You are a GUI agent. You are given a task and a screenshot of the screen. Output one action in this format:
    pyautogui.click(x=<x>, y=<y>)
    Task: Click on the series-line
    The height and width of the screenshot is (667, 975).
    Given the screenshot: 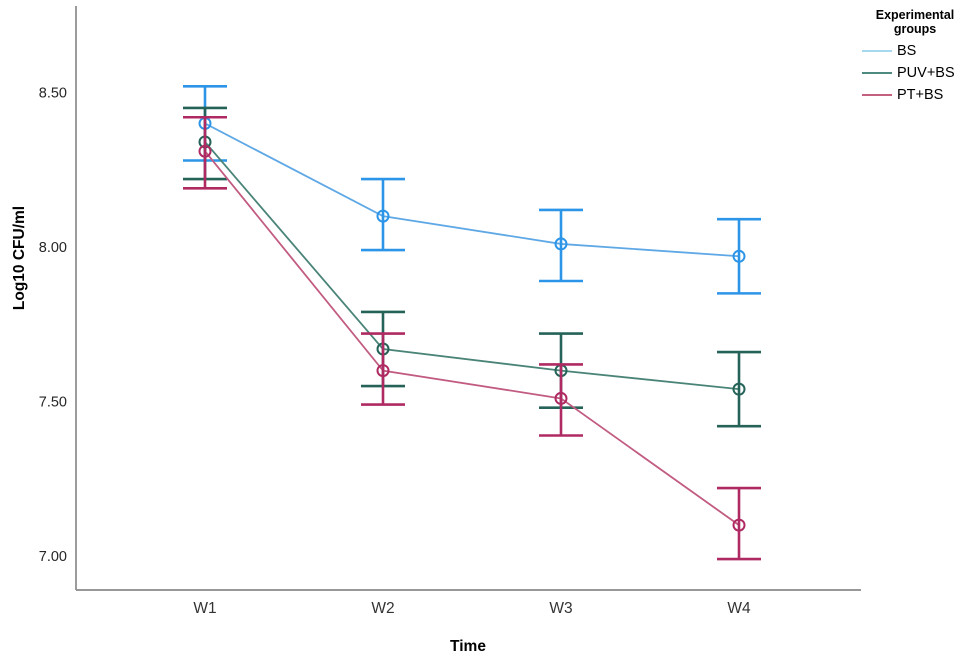 What is the action you would take?
    pyautogui.click(x=472, y=190)
    